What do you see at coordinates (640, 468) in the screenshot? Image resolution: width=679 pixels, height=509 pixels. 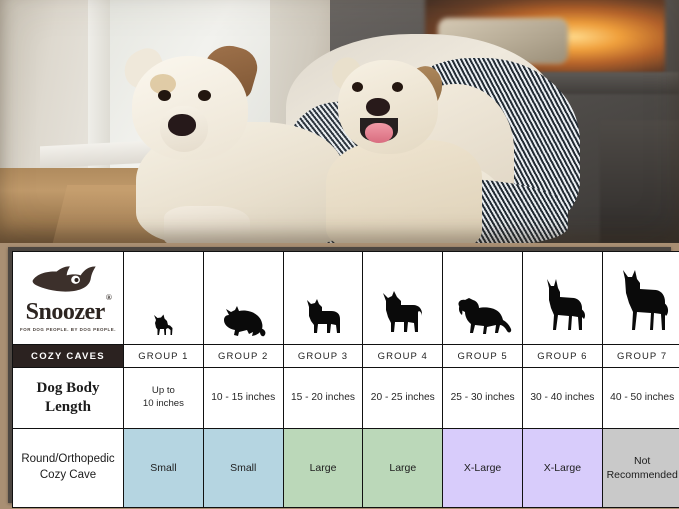 I see `size-cell-group-7: Not Recommended` at bounding box center [640, 468].